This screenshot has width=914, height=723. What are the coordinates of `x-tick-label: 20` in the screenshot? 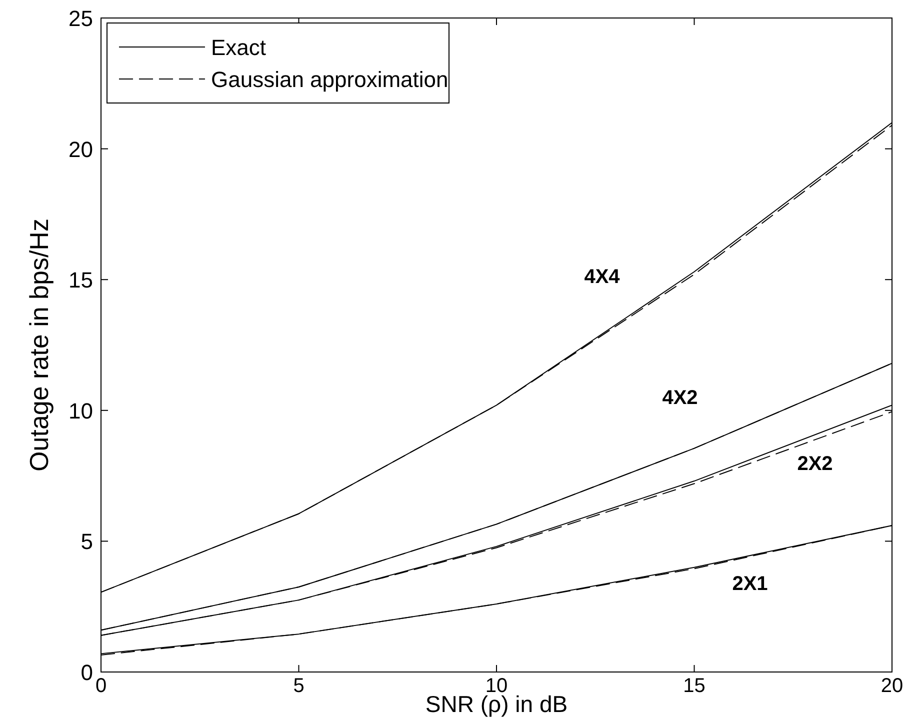 It's located at (892, 686).